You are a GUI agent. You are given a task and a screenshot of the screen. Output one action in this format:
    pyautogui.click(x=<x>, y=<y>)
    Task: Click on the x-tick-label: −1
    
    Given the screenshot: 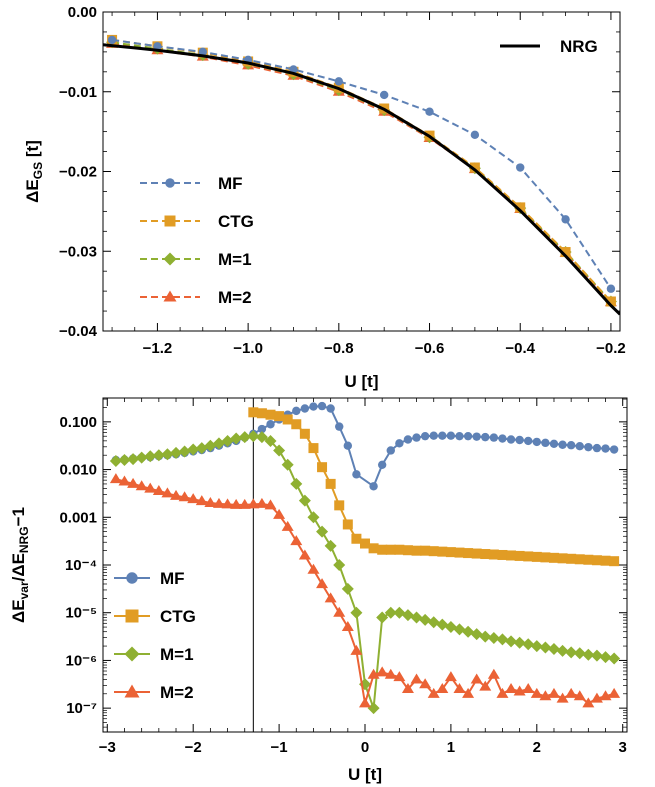 What is the action you would take?
    pyautogui.click(x=279, y=747)
    